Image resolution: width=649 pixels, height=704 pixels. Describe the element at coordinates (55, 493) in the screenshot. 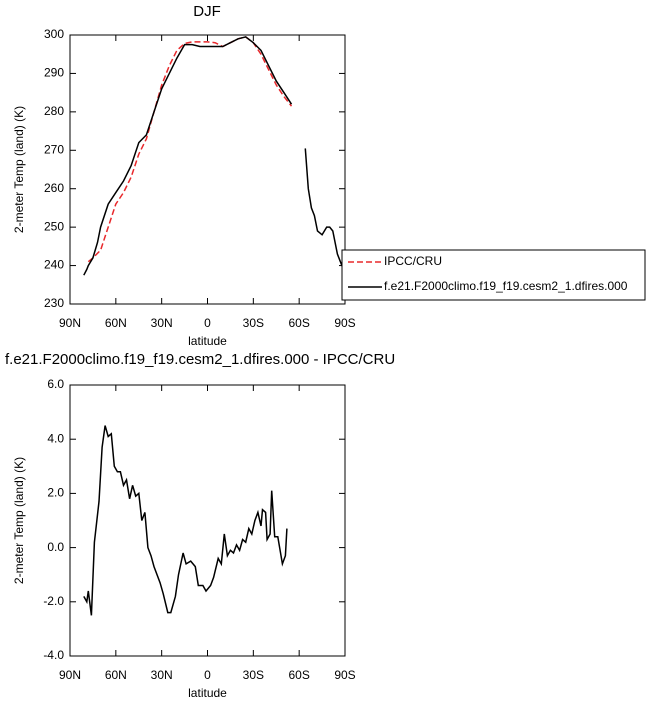

I see `y-tick-label: 2.0` at that location.